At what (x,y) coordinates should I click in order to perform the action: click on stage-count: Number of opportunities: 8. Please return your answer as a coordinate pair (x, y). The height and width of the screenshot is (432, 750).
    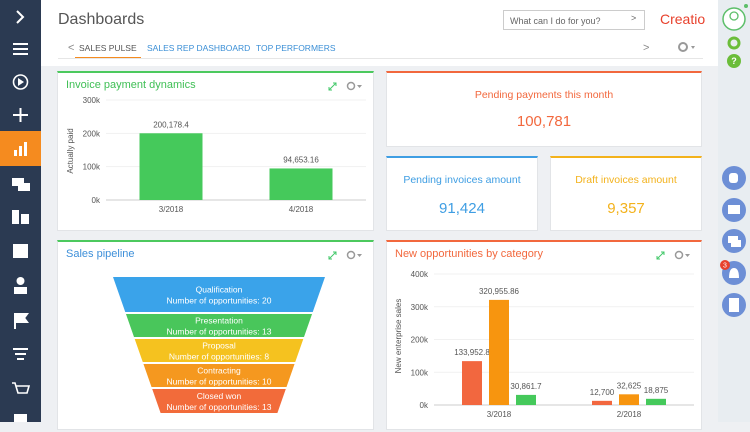
    Looking at the image, I should click on (219, 357).